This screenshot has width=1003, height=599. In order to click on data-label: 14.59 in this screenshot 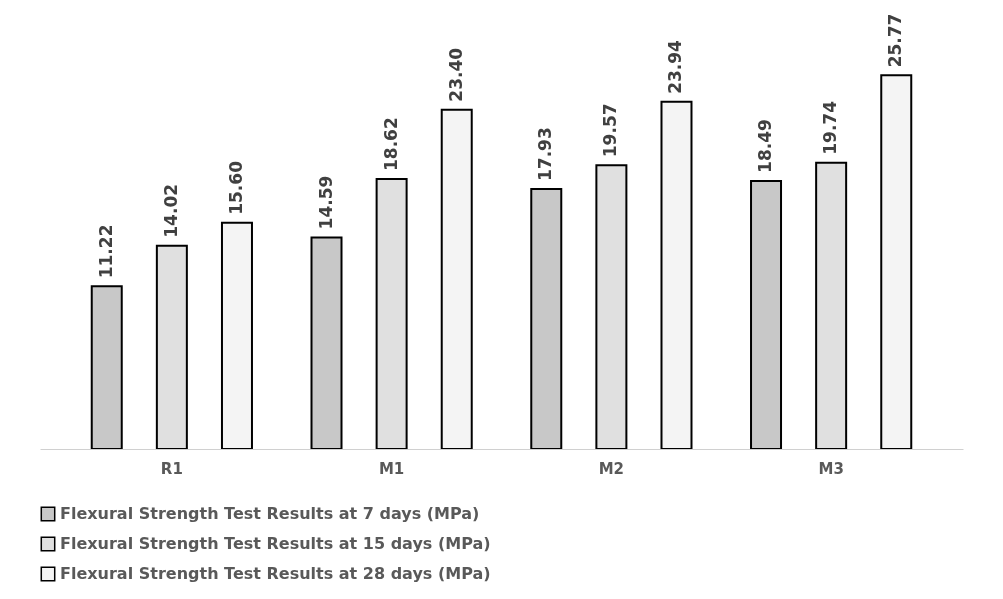, I will do `click(325, 202)`.